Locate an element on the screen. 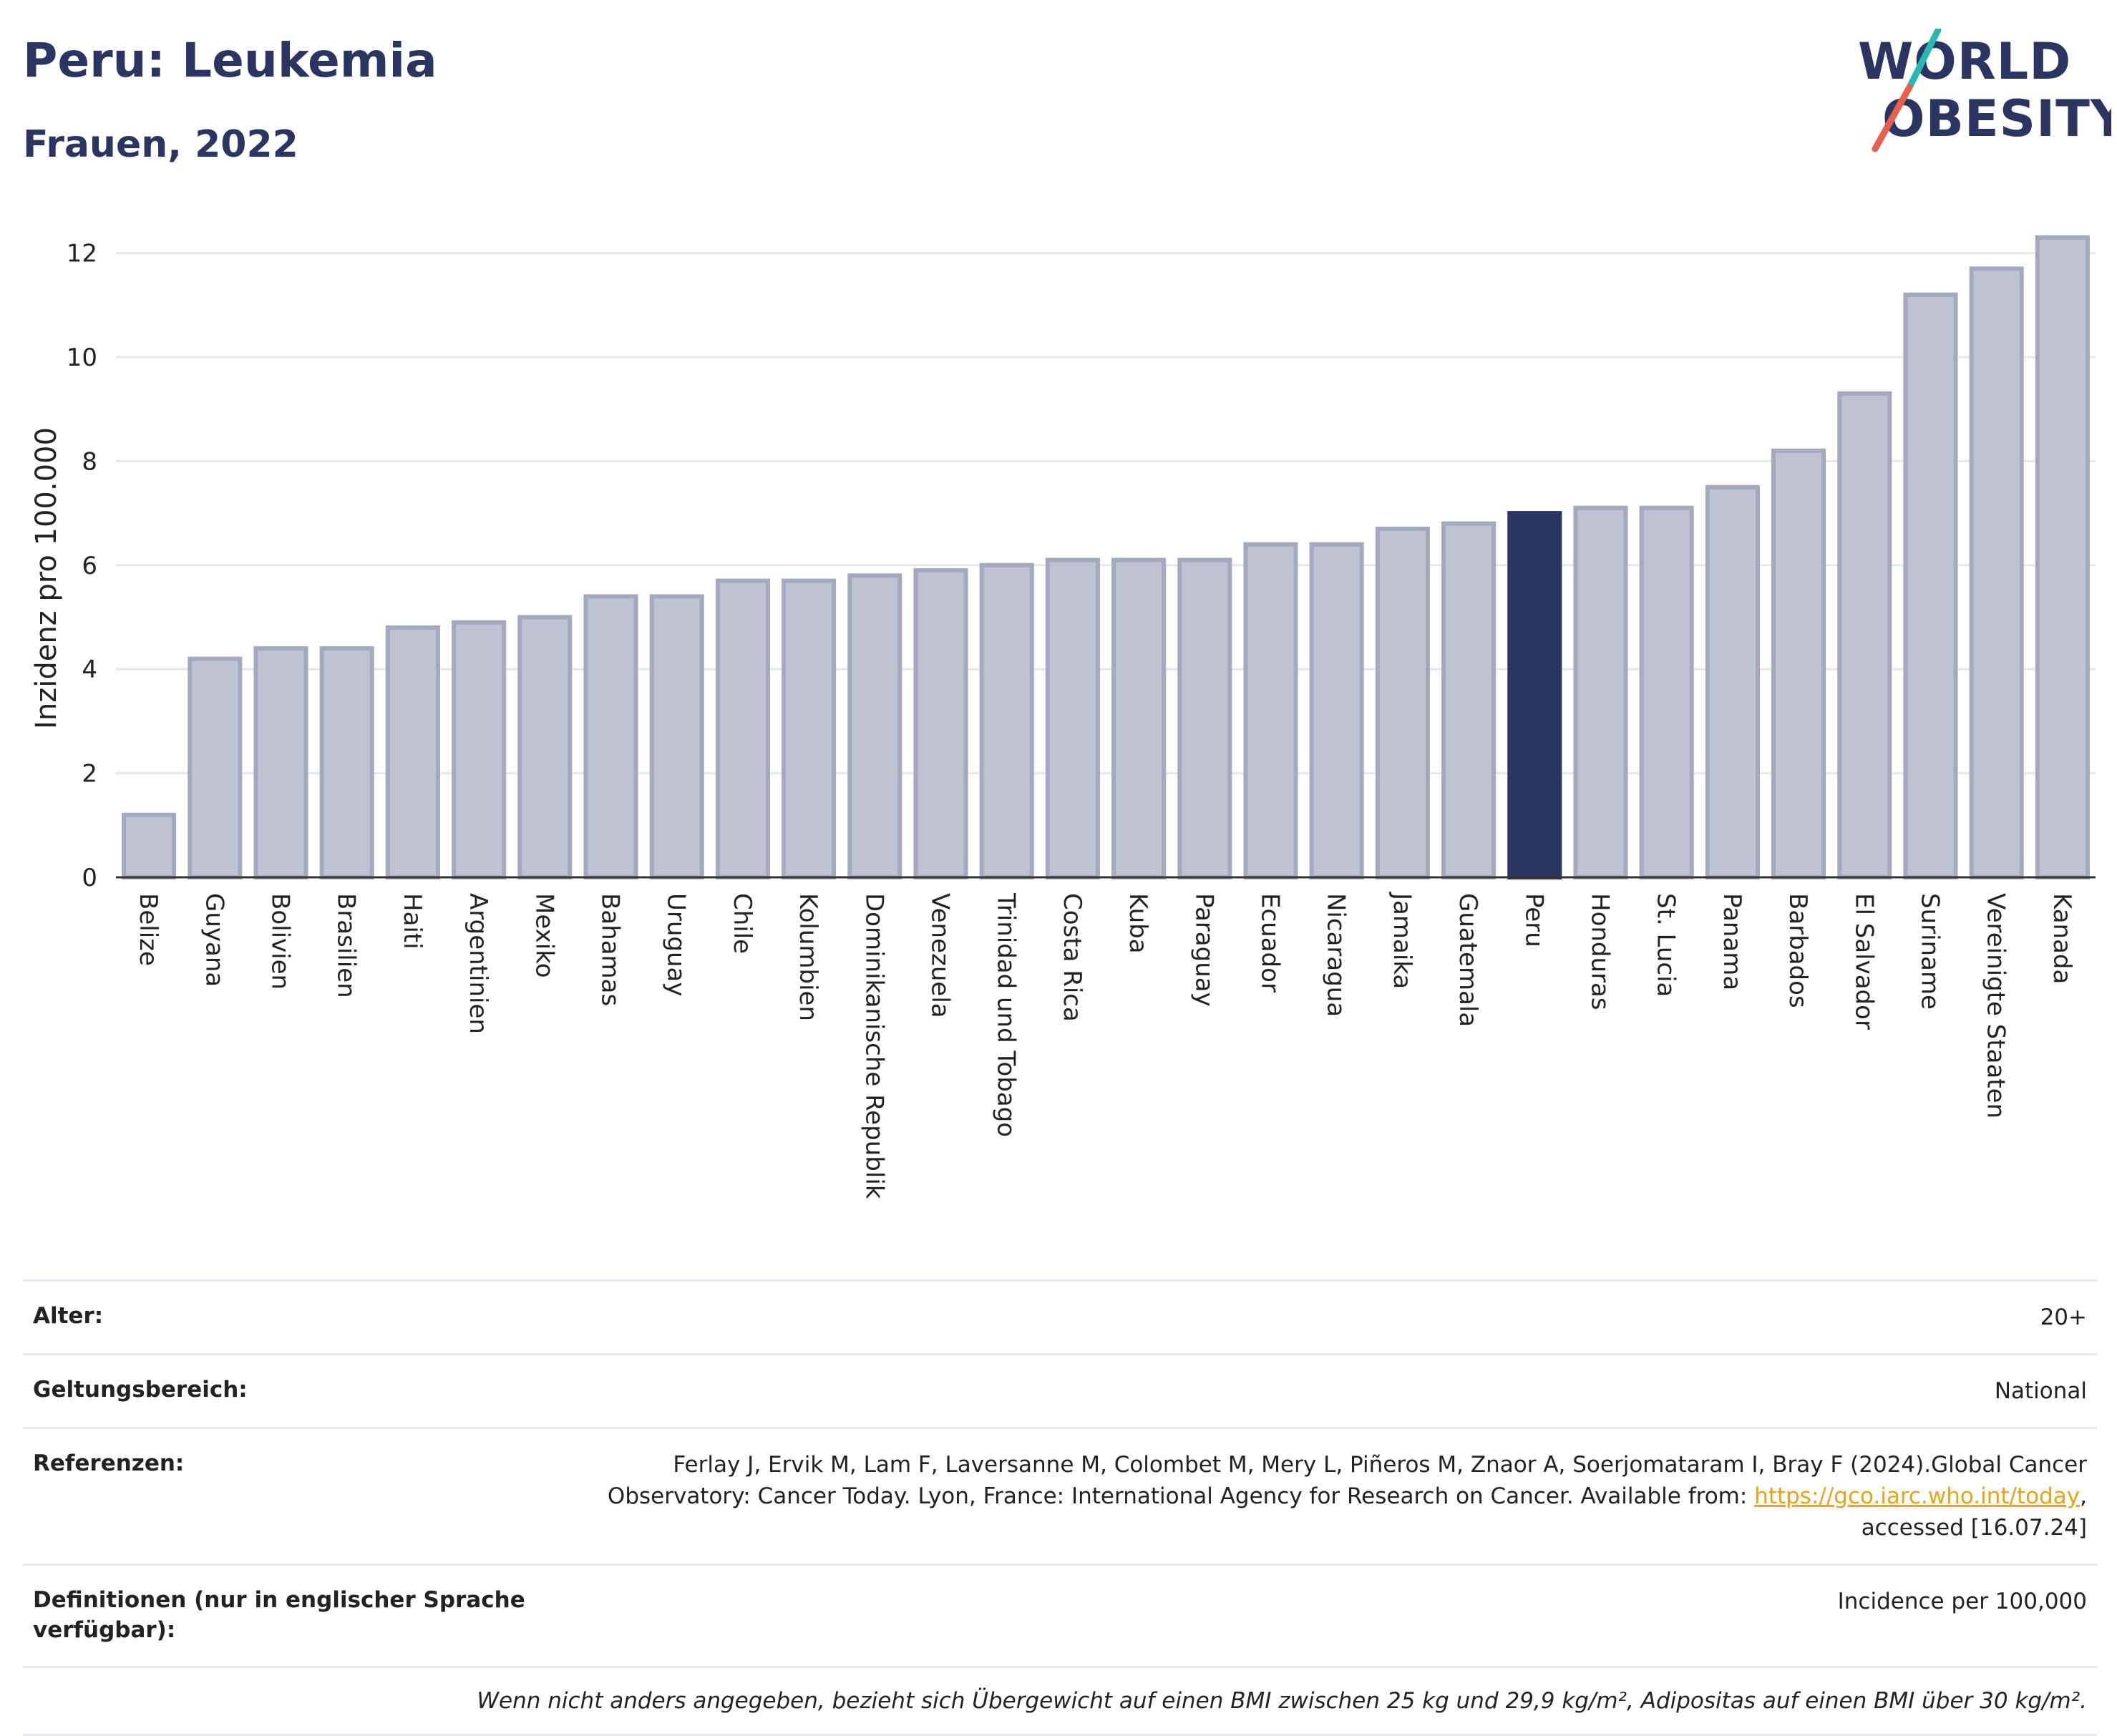 This screenshot has width=2117, height=1736. y-axis-ticks: 0 2 4 6 8 10 12 is located at coordinates (82, 566).